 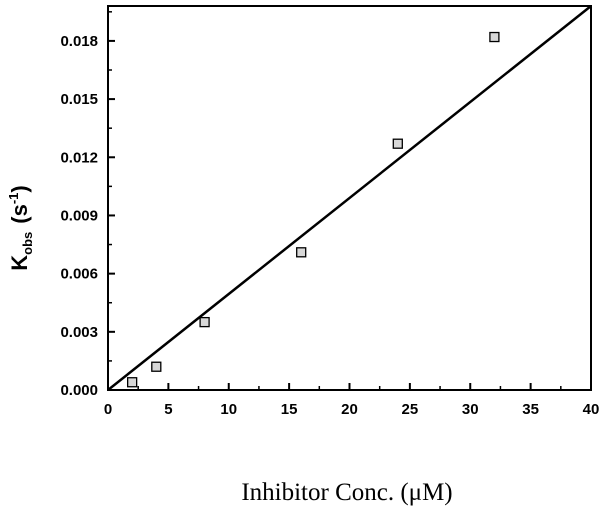 I want to click on svg-text:Kobs(s-1): Kobs (s-1), so click(x=20, y=227).